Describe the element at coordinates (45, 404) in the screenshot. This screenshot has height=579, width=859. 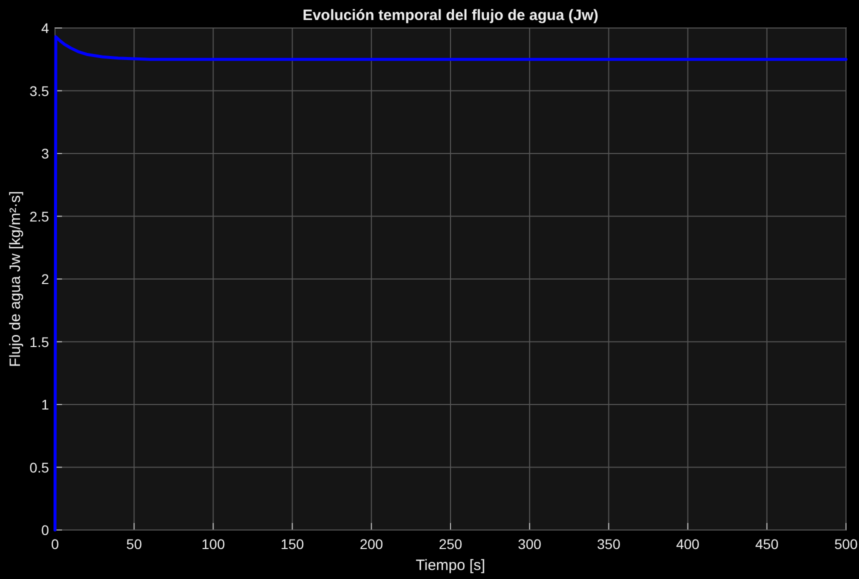
I see `y-tick-label: 1` at that location.